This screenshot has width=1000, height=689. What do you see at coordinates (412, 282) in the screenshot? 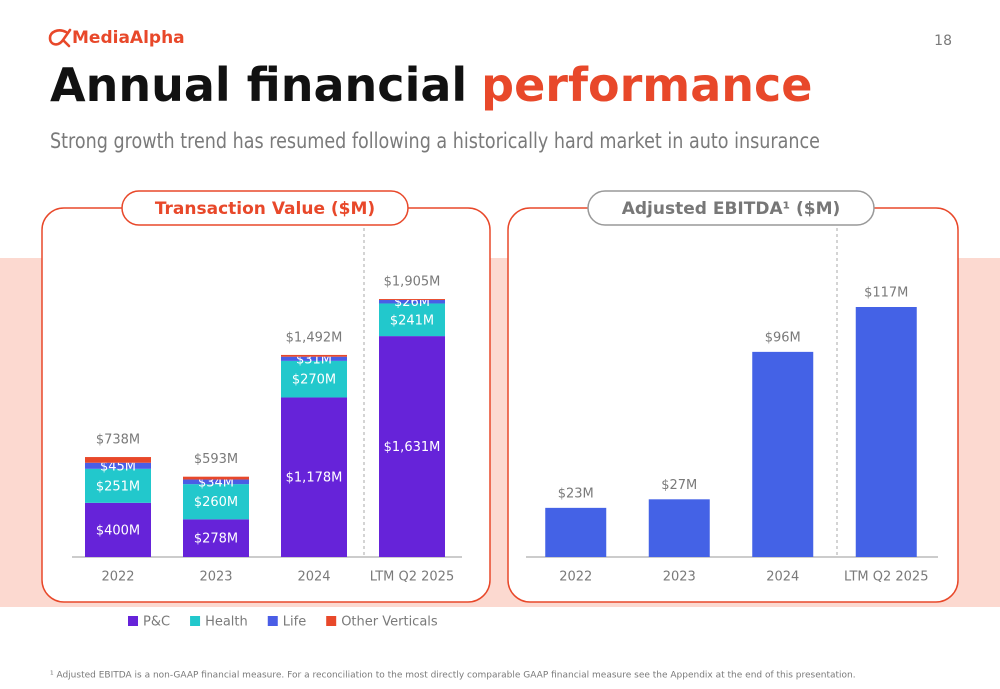
I see `total-label: $1,905M` at bounding box center [412, 282].